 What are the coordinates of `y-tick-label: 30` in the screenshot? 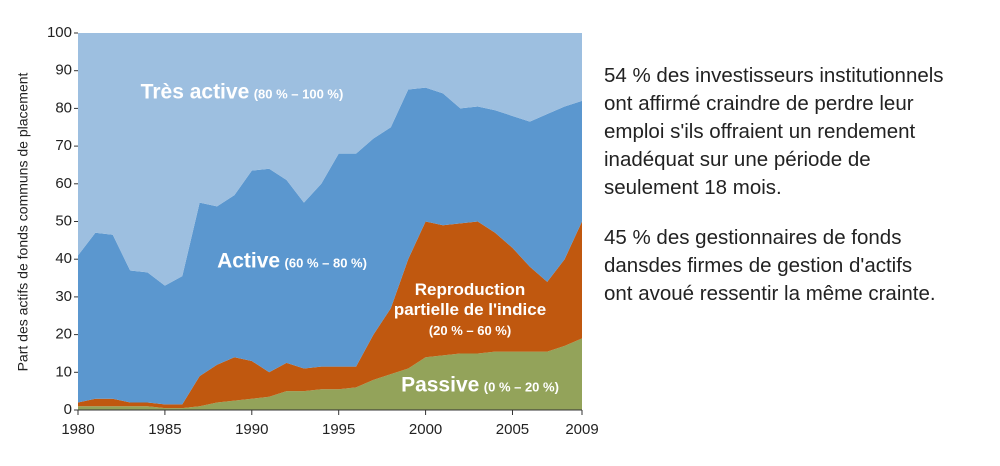 It's located at (63, 296).